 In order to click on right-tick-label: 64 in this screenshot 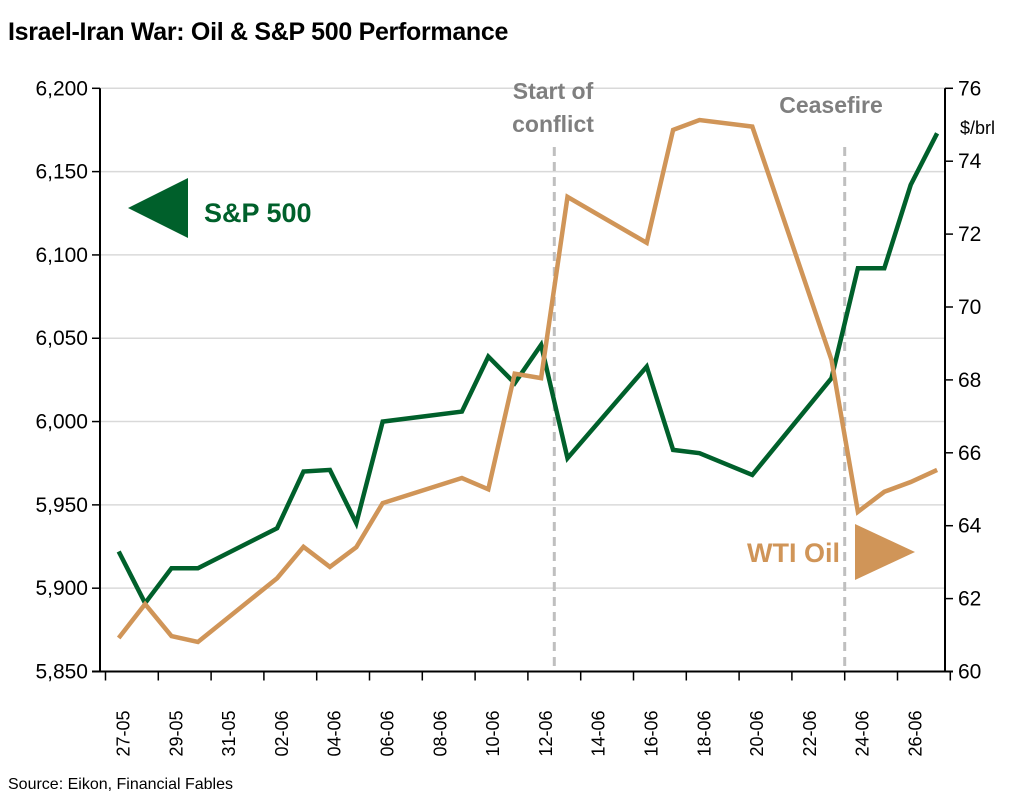, I will do `click(970, 526)`.